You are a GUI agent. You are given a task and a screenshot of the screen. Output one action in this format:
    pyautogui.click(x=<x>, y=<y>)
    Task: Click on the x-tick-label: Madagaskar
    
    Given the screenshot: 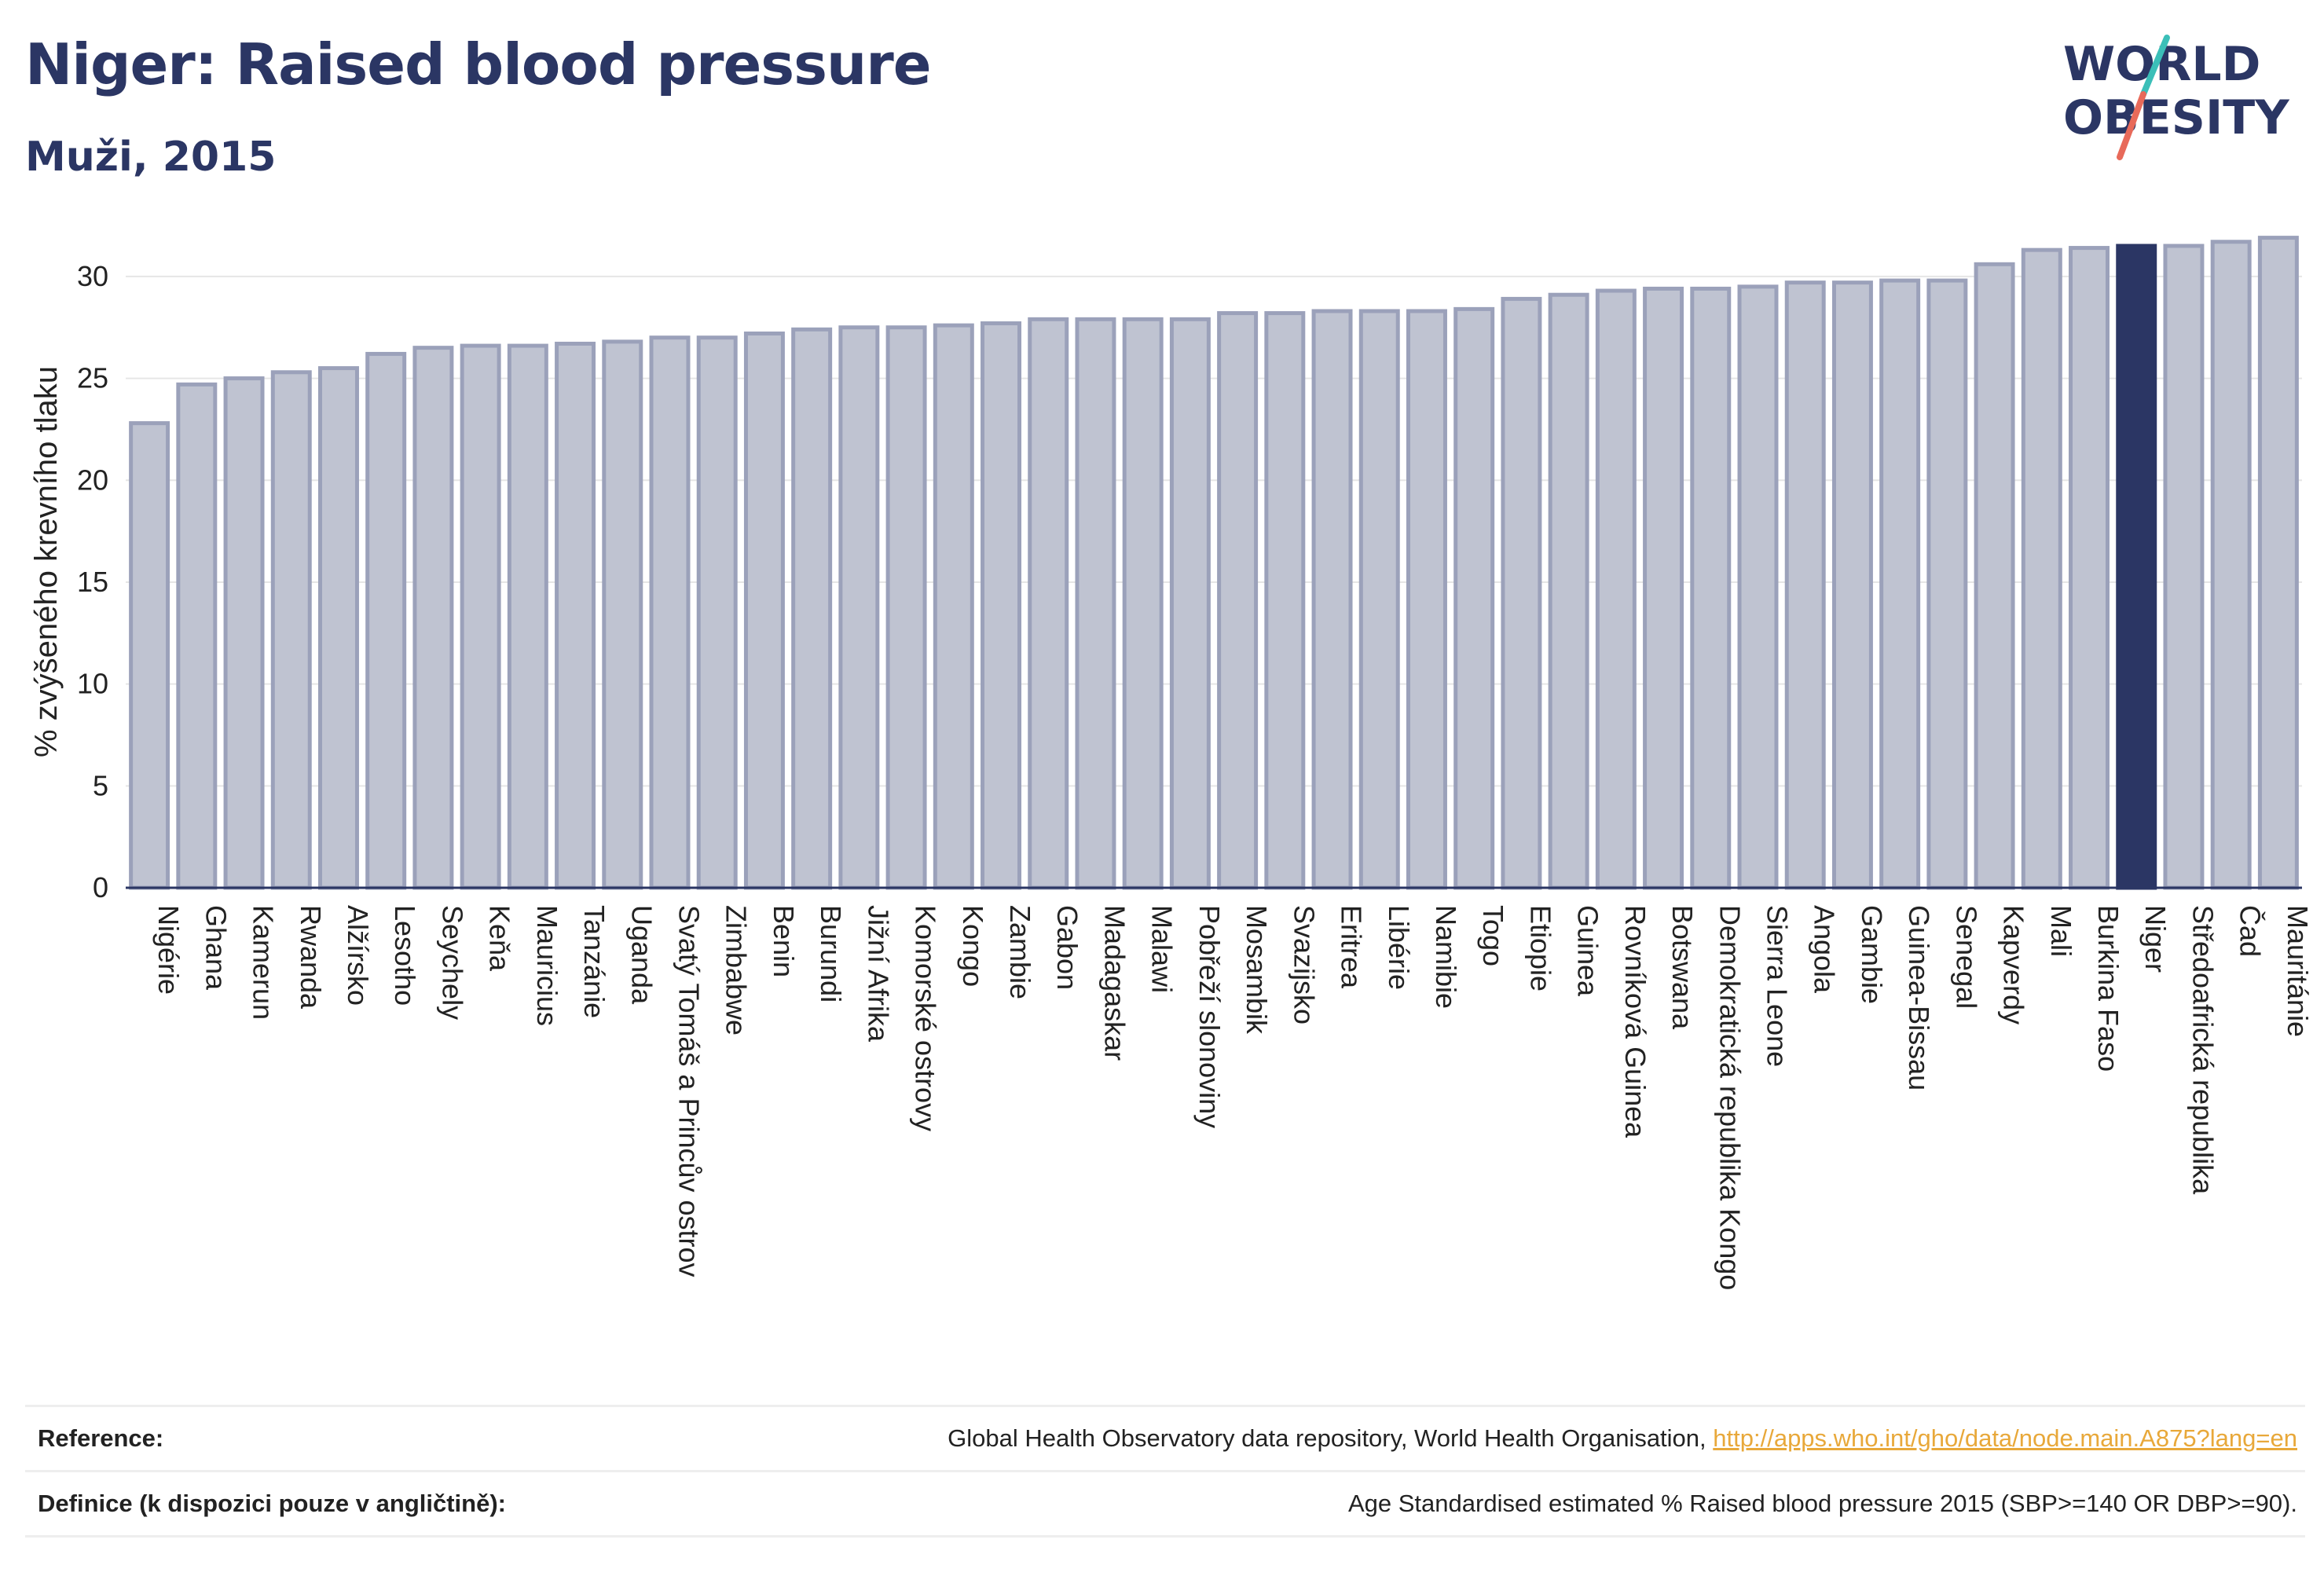 What is the action you would take?
    pyautogui.click(x=1114, y=983)
    